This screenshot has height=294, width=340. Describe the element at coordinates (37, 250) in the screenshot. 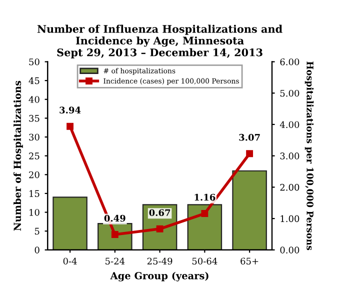

I see `y-tick-label: 0` at that location.